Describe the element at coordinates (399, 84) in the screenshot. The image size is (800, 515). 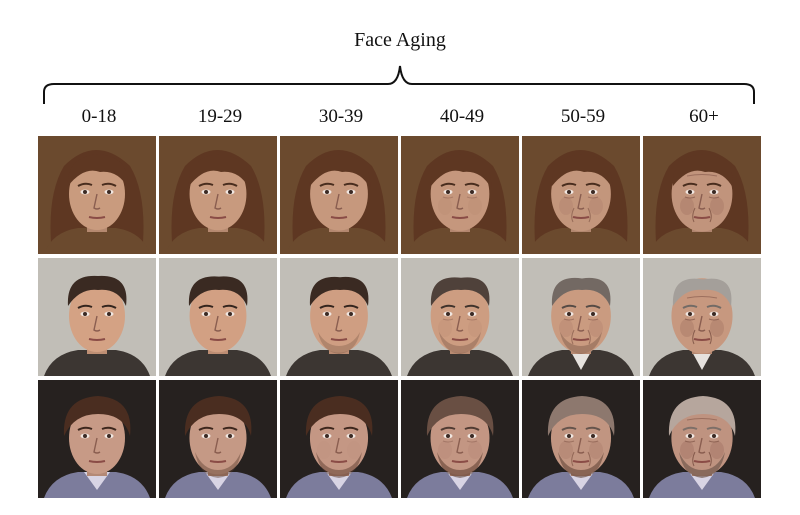
I see `age-range-brace` at that location.